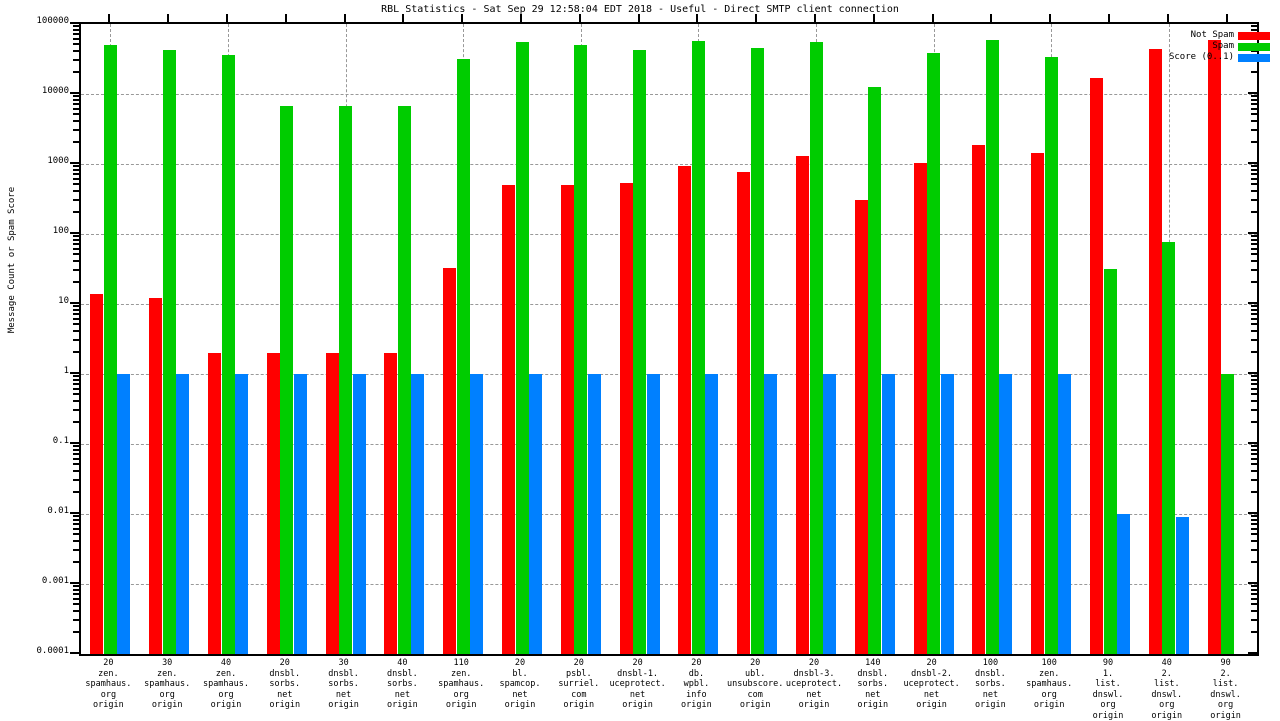 This screenshot has height=721, width=1280. Describe the element at coordinates (12, 260) in the screenshot. I see `y-axis-title: Message Count or Spam Score` at that location.